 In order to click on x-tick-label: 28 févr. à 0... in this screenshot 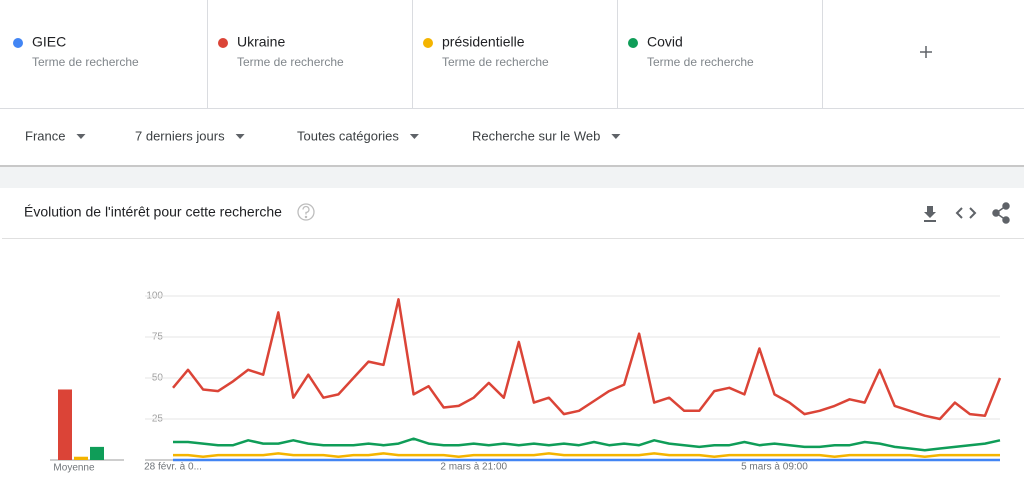, I will do `click(173, 467)`.